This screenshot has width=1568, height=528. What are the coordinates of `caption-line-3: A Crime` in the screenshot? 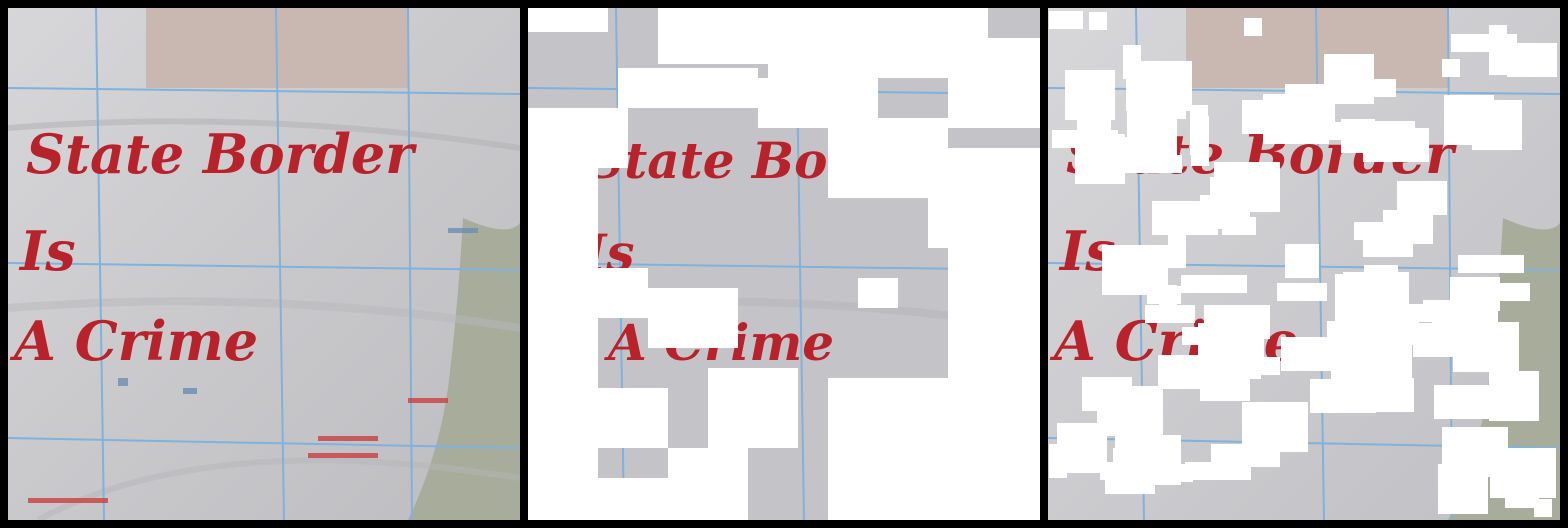 It's located at (133, 341).